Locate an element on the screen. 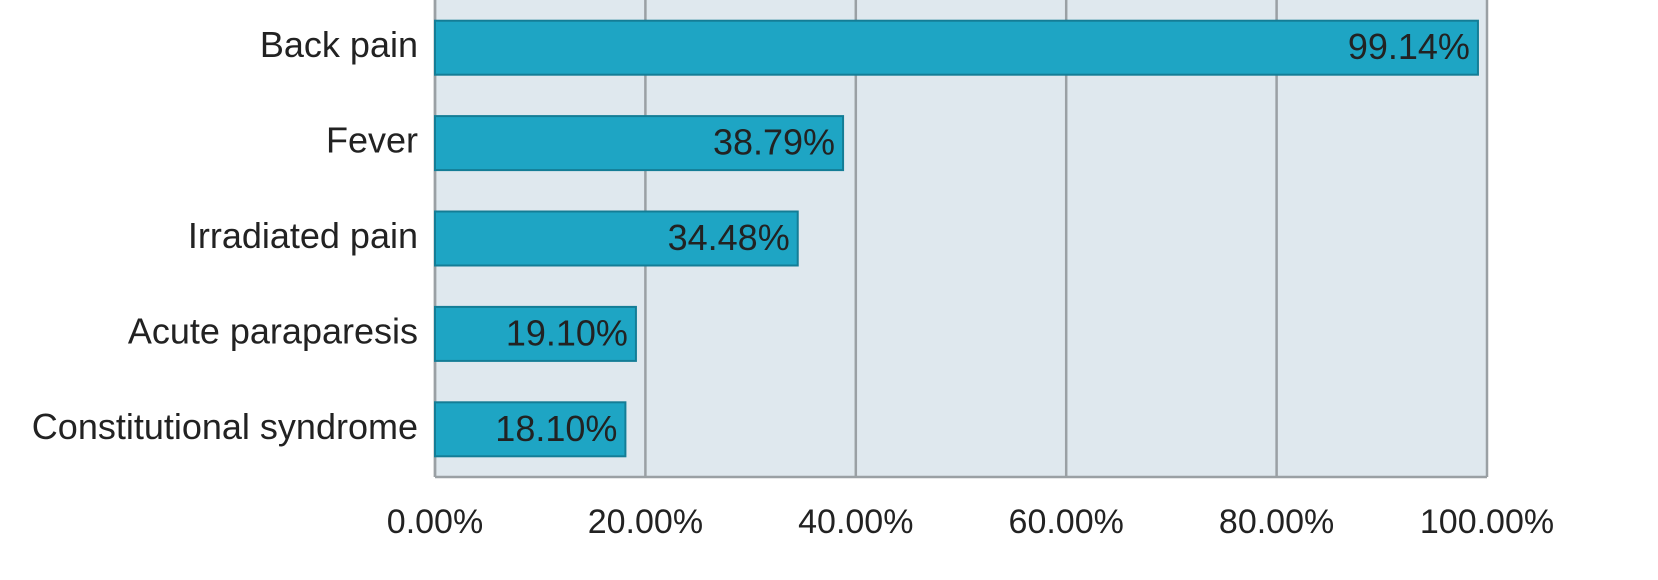 The image size is (1658, 580). value-label: 19.10% is located at coordinates (567, 332).